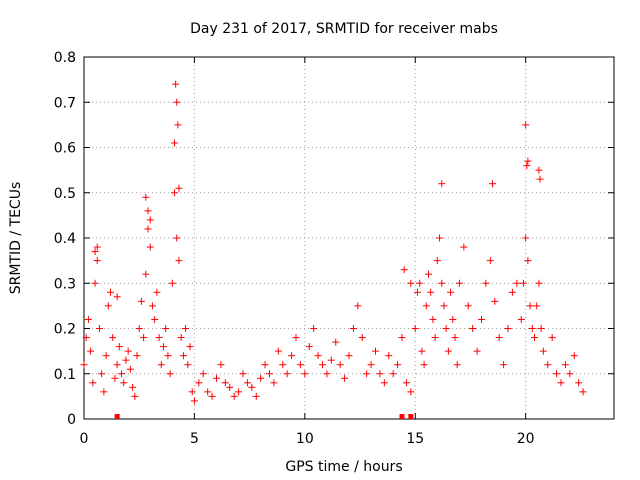 The width and height of the screenshot is (640, 480). I want to click on y-tick-label: 0, so click(71, 420).